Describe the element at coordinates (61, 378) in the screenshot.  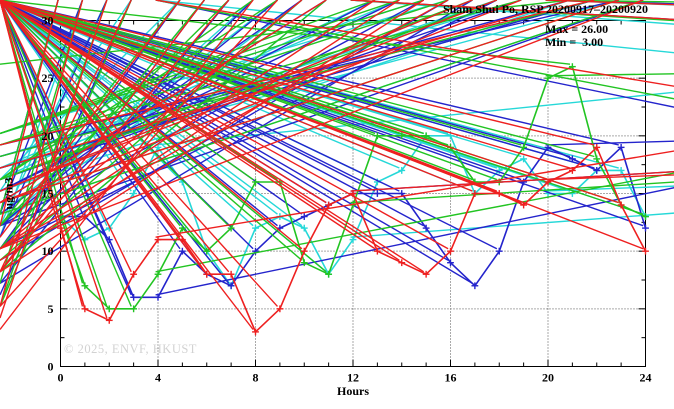
I see `x-tick-label: 0` at that location.